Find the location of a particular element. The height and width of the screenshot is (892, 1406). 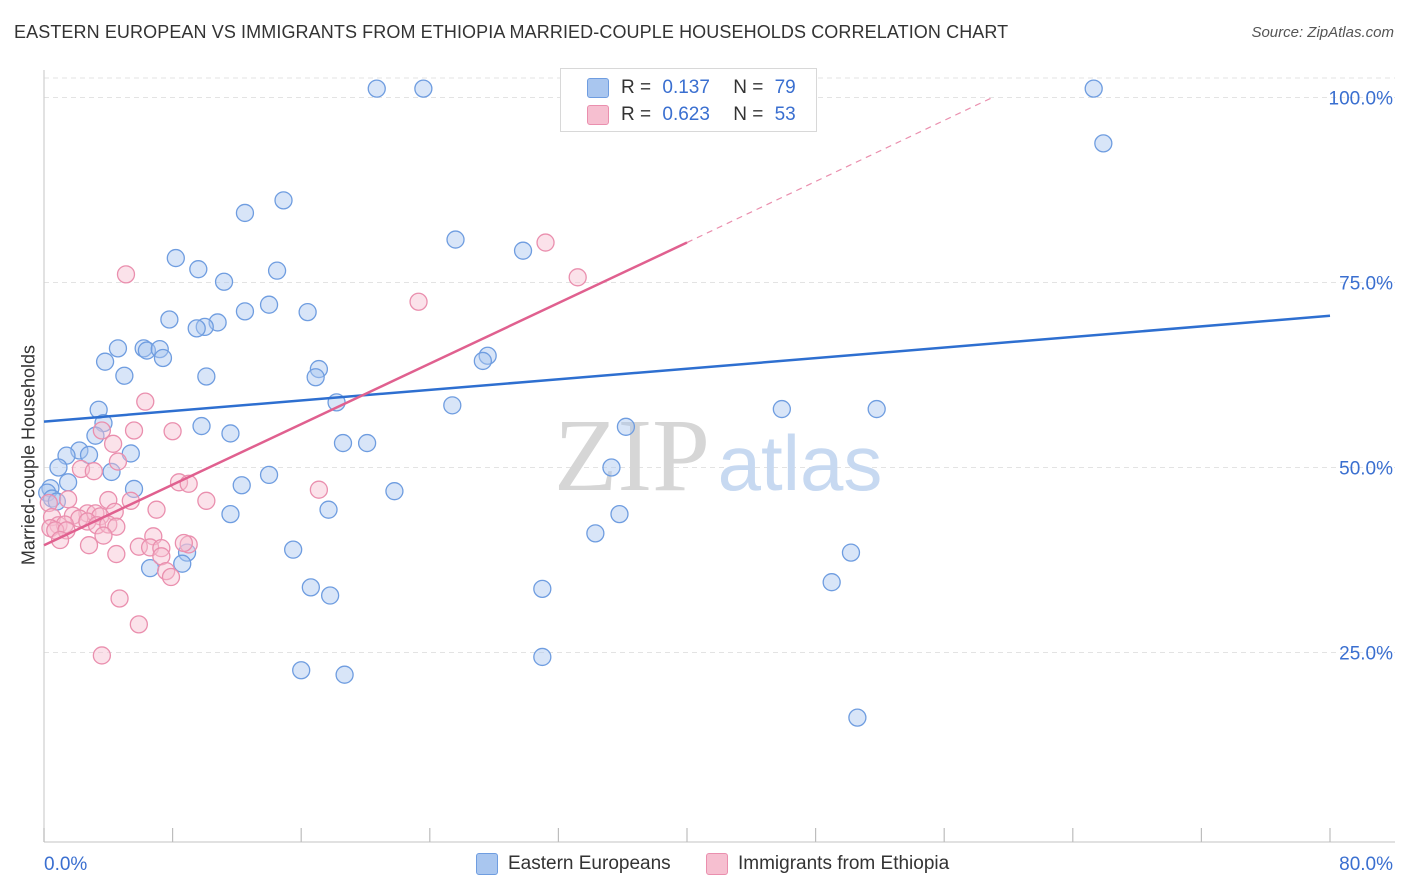

n-value: 53 is located at coordinates (785, 114).